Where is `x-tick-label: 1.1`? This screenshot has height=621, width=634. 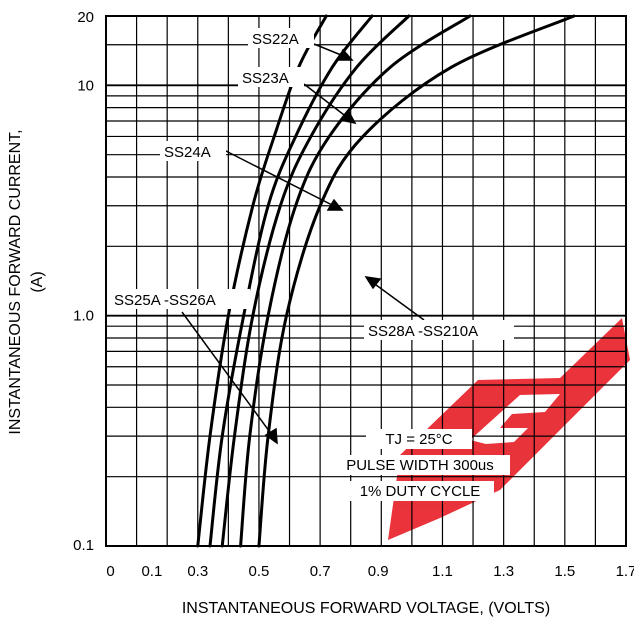 x-tick-label: 1.1 is located at coordinates (442, 571).